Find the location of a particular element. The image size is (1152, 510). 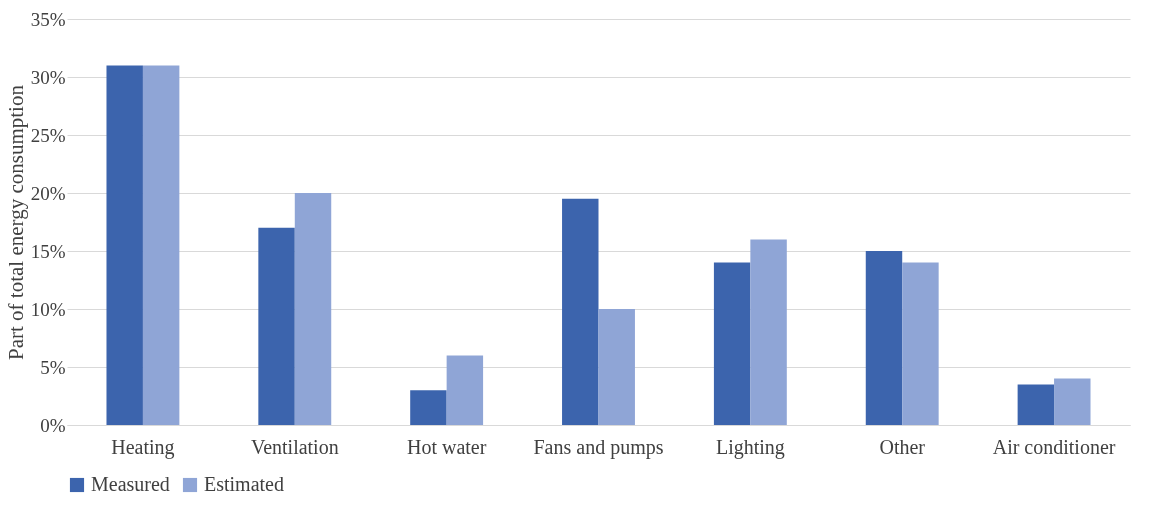

x-tick-label: Fans and pumps is located at coordinates (598, 447).